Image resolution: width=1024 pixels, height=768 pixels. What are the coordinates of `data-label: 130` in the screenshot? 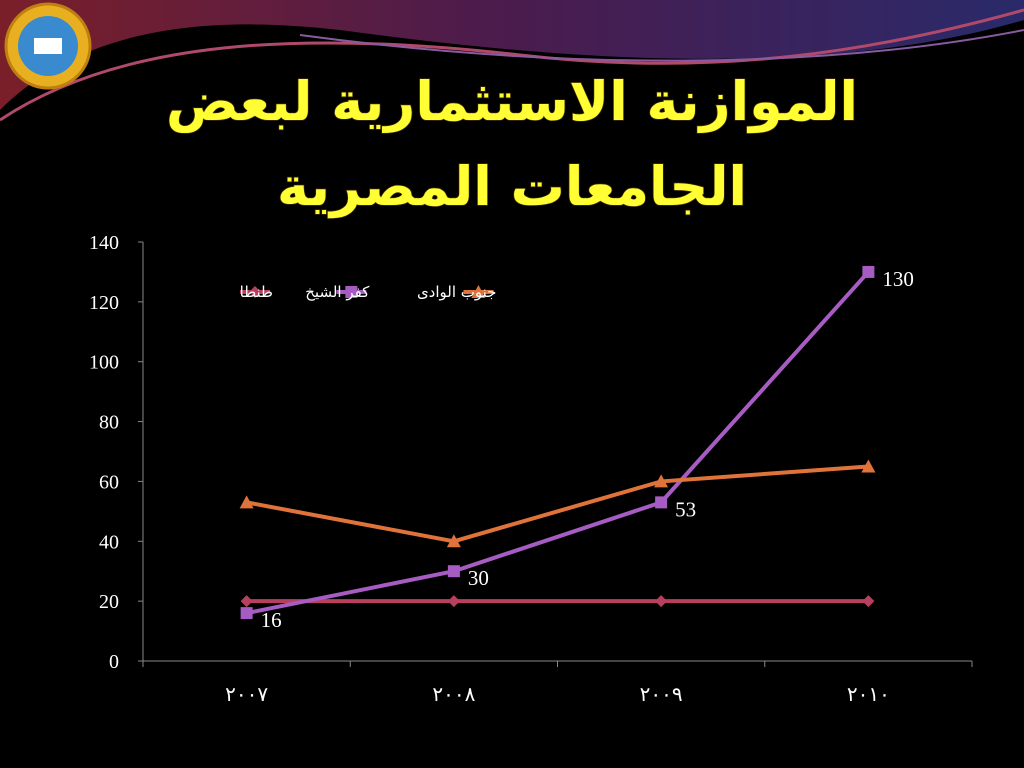 It's located at (898, 279).